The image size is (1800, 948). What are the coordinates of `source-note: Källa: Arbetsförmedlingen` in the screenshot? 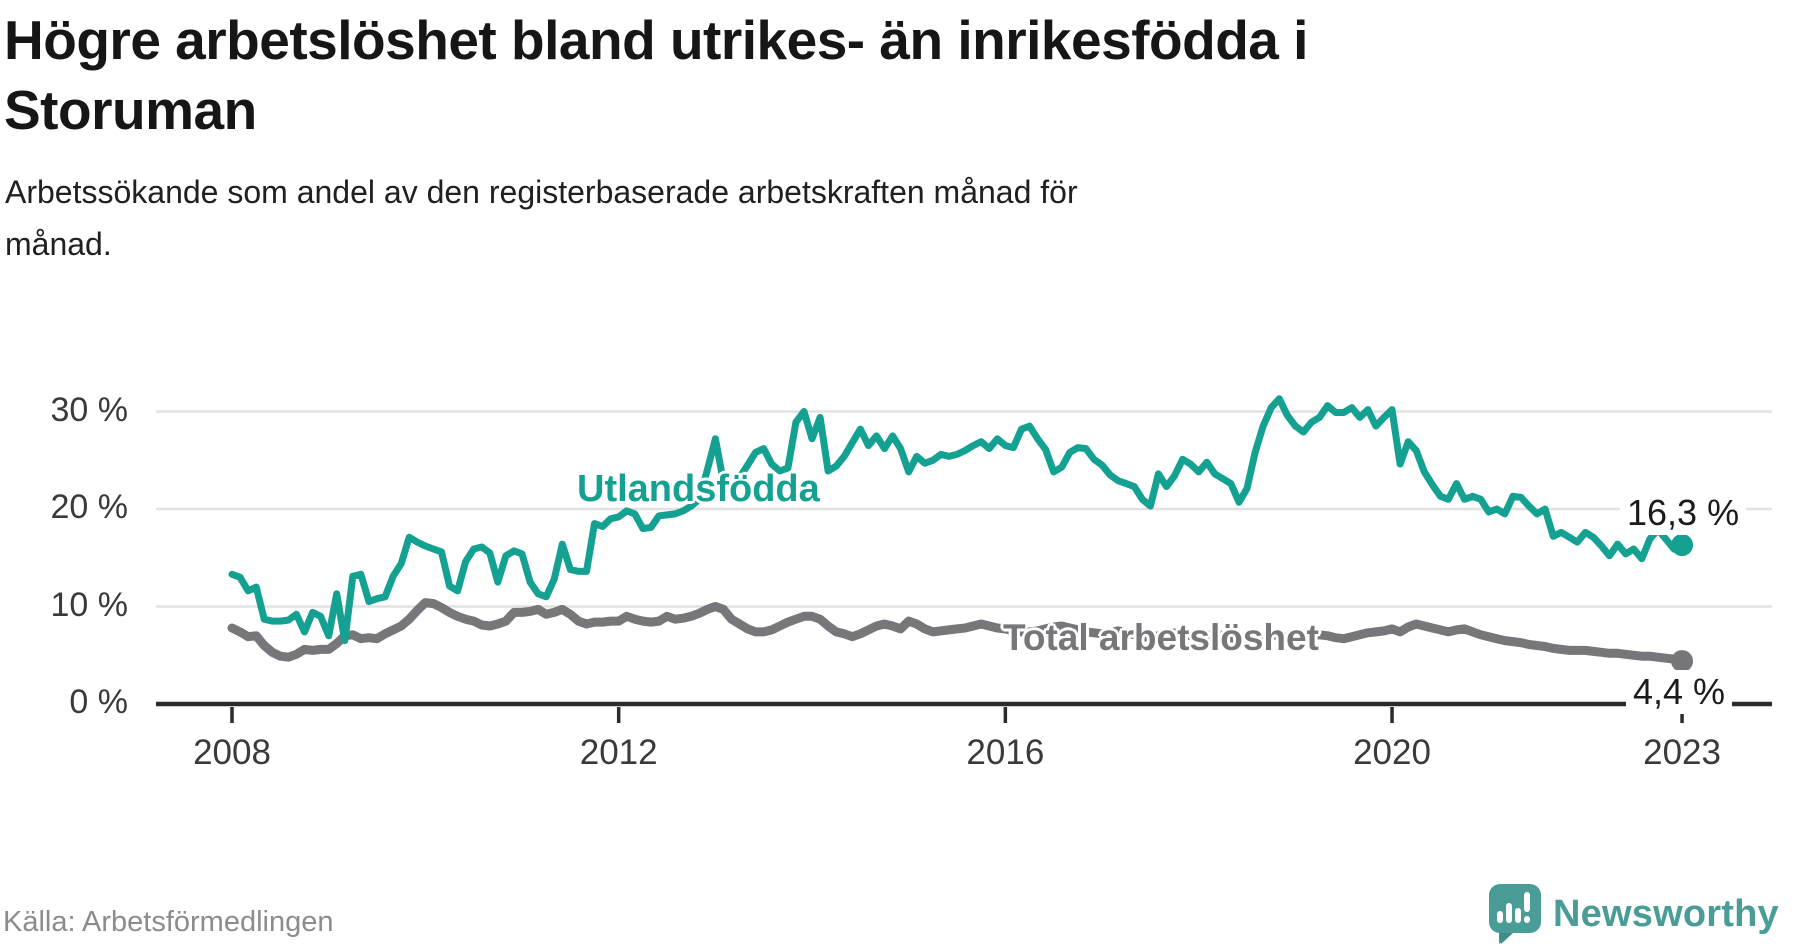 It's located at (168, 922).